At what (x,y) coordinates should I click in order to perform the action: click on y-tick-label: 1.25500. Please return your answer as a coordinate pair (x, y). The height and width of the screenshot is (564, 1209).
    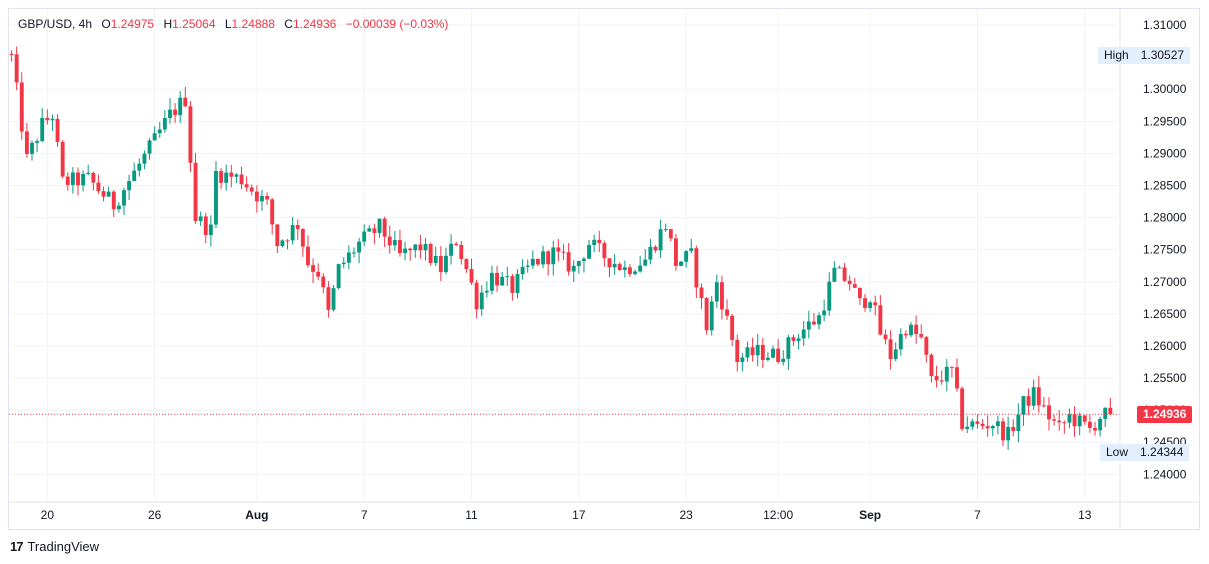
    Looking at the image, I should click on (1165, 378).